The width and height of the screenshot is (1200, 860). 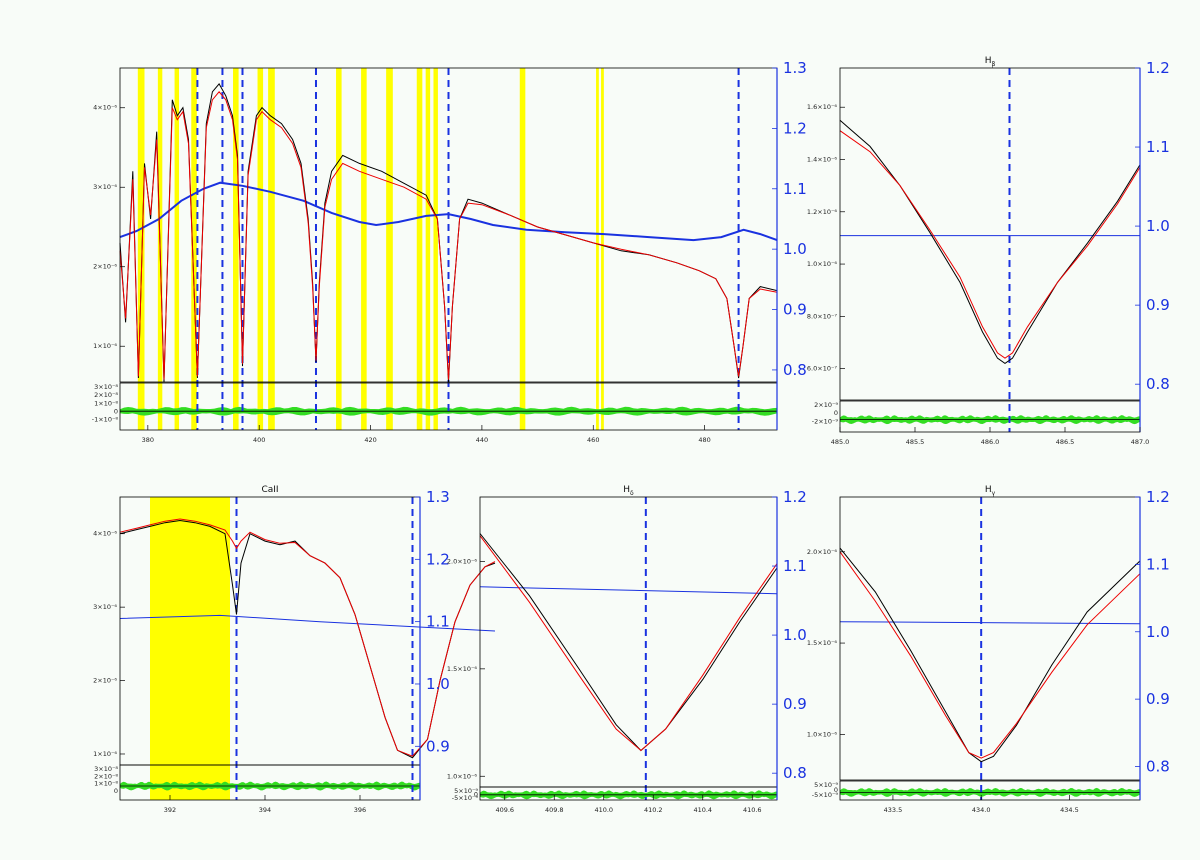 I want to click on panel-title-subscript: β, so click(x=993, y=64).